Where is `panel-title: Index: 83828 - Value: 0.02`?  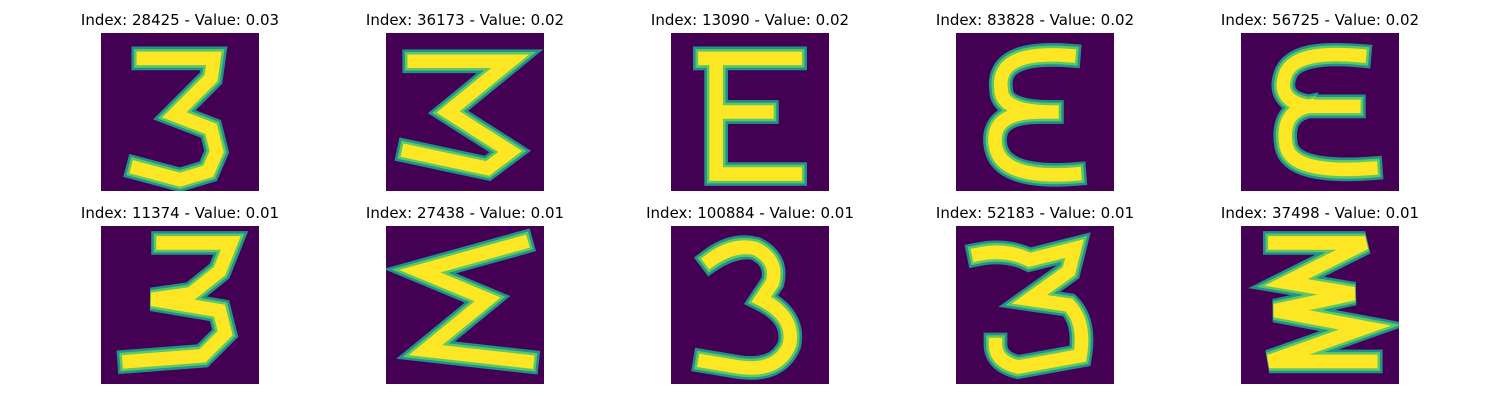 panel-title: Index: 83828 - Value: 0.02 is located at coordinates (1035, 20).